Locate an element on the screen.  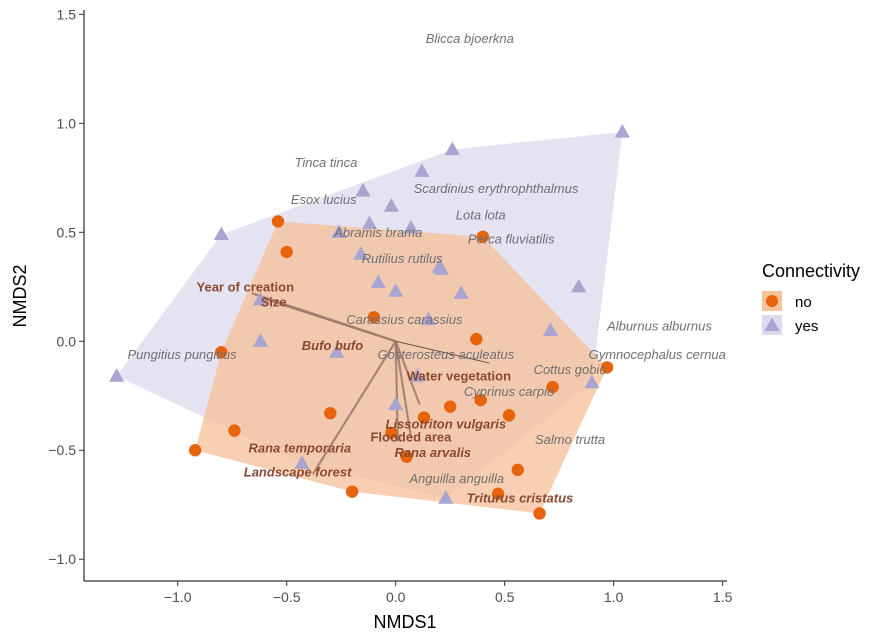
y-tick-label: 1.5 is located at coordinates (67, 14).